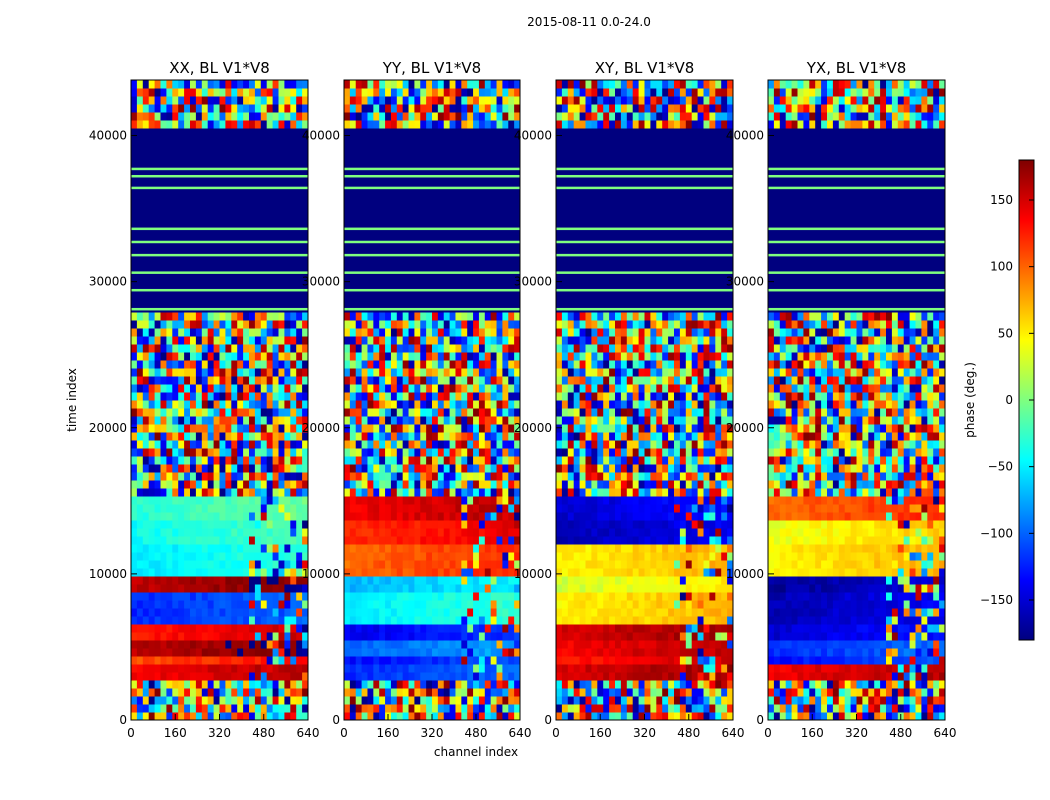 The width and height of the screenshot is (1050, 800). I want to click on panel-title: XY, BL V1*V8, so click(645, 68).